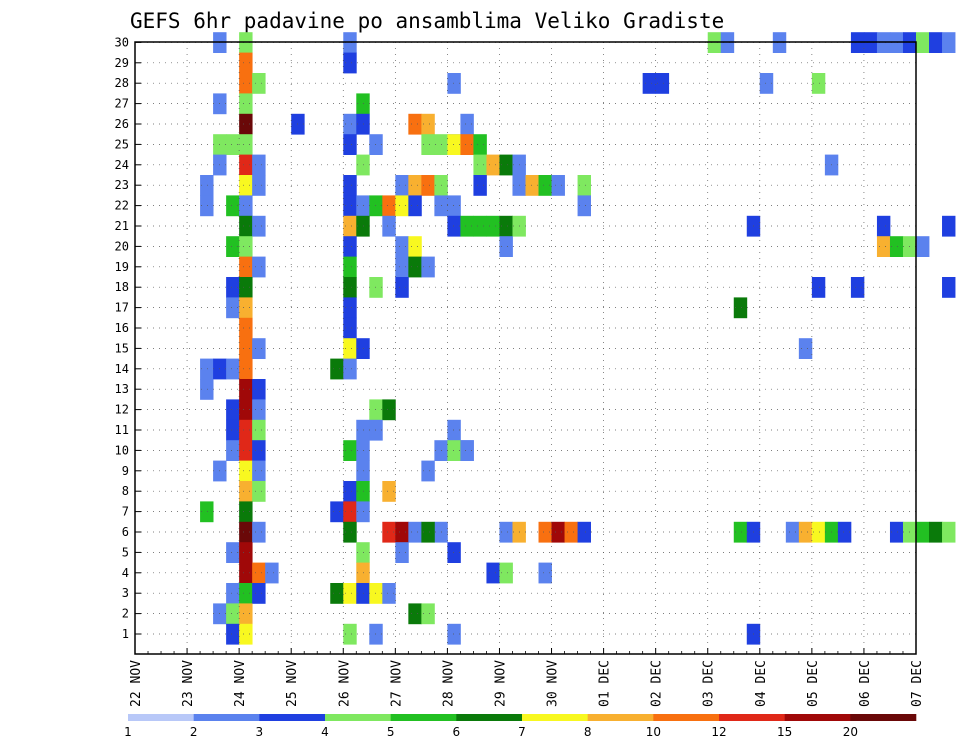  What do you see at coordinates (709, 683) in the screenshot?
I see `x-tick-label: 03 DEC` at bounding box center [709, 683].